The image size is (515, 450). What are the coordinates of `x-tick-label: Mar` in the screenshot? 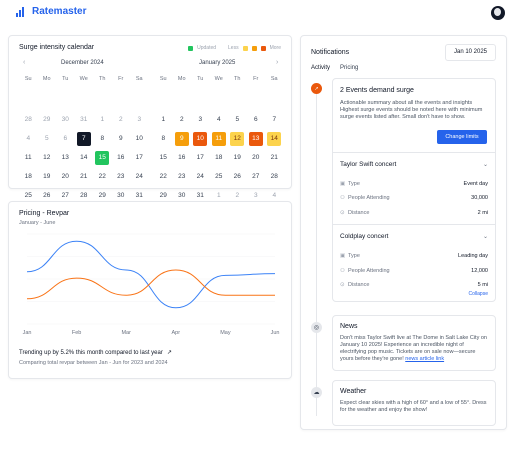 It's located at (126, 333).